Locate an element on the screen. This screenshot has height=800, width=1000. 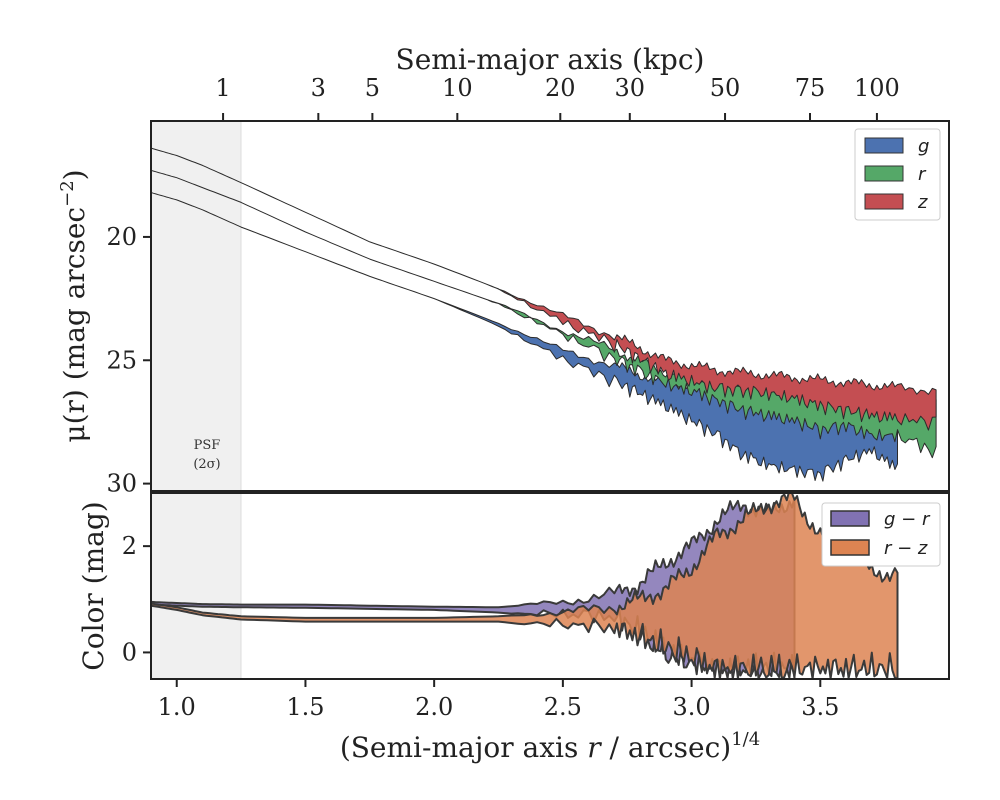
top-y-tick-label-20: 20 is located at coordinates (121, 237).